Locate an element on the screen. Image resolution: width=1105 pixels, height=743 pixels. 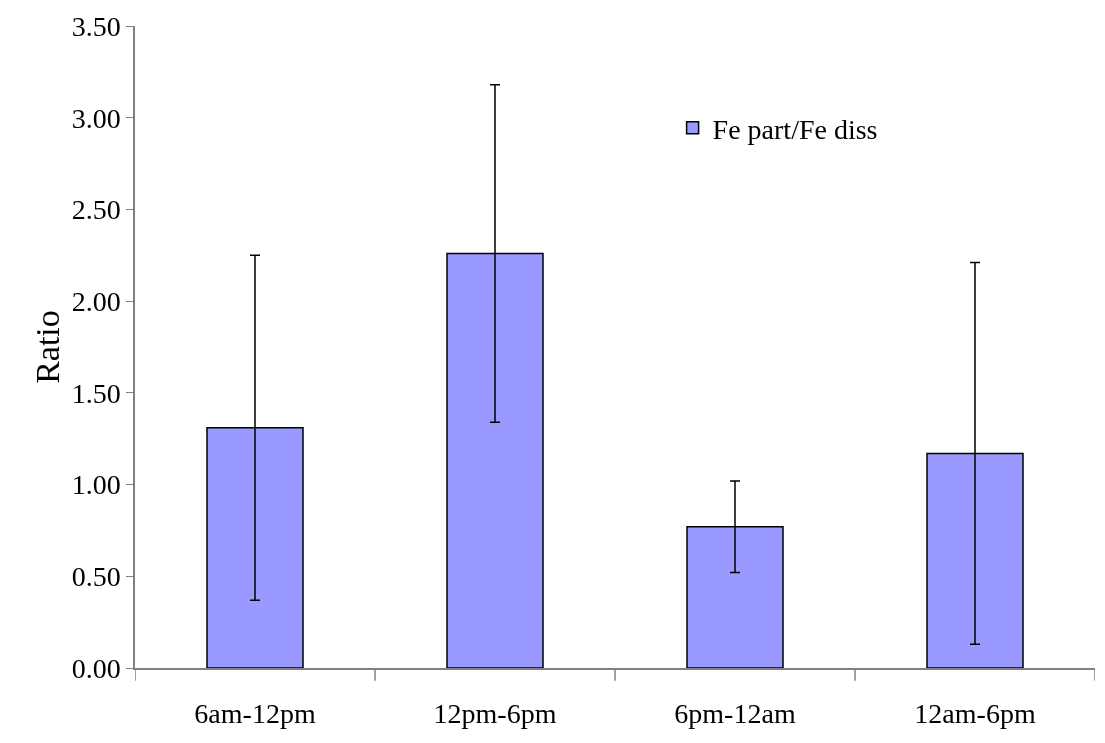
y-tick-label: 0.00 is located at coordinates (96, 668).